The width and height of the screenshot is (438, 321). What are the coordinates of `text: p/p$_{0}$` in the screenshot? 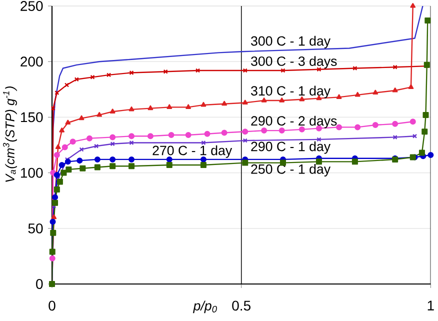 It's located at (204, 307).